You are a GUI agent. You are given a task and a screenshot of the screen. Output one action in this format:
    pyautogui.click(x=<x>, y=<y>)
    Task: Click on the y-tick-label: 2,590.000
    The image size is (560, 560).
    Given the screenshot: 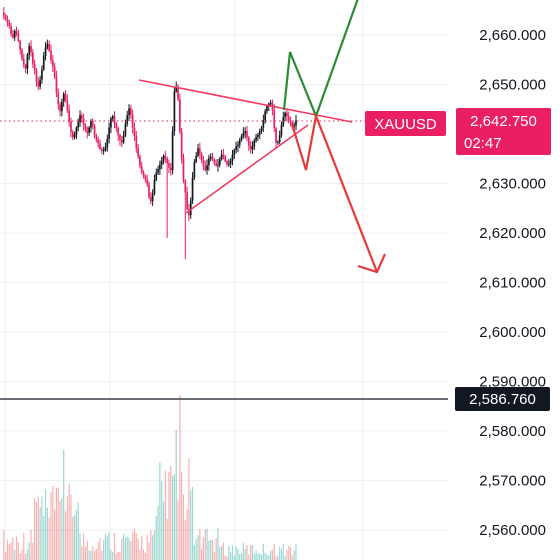 What is the action you would take?
    pyautogui.click(x=512, y=382)
    